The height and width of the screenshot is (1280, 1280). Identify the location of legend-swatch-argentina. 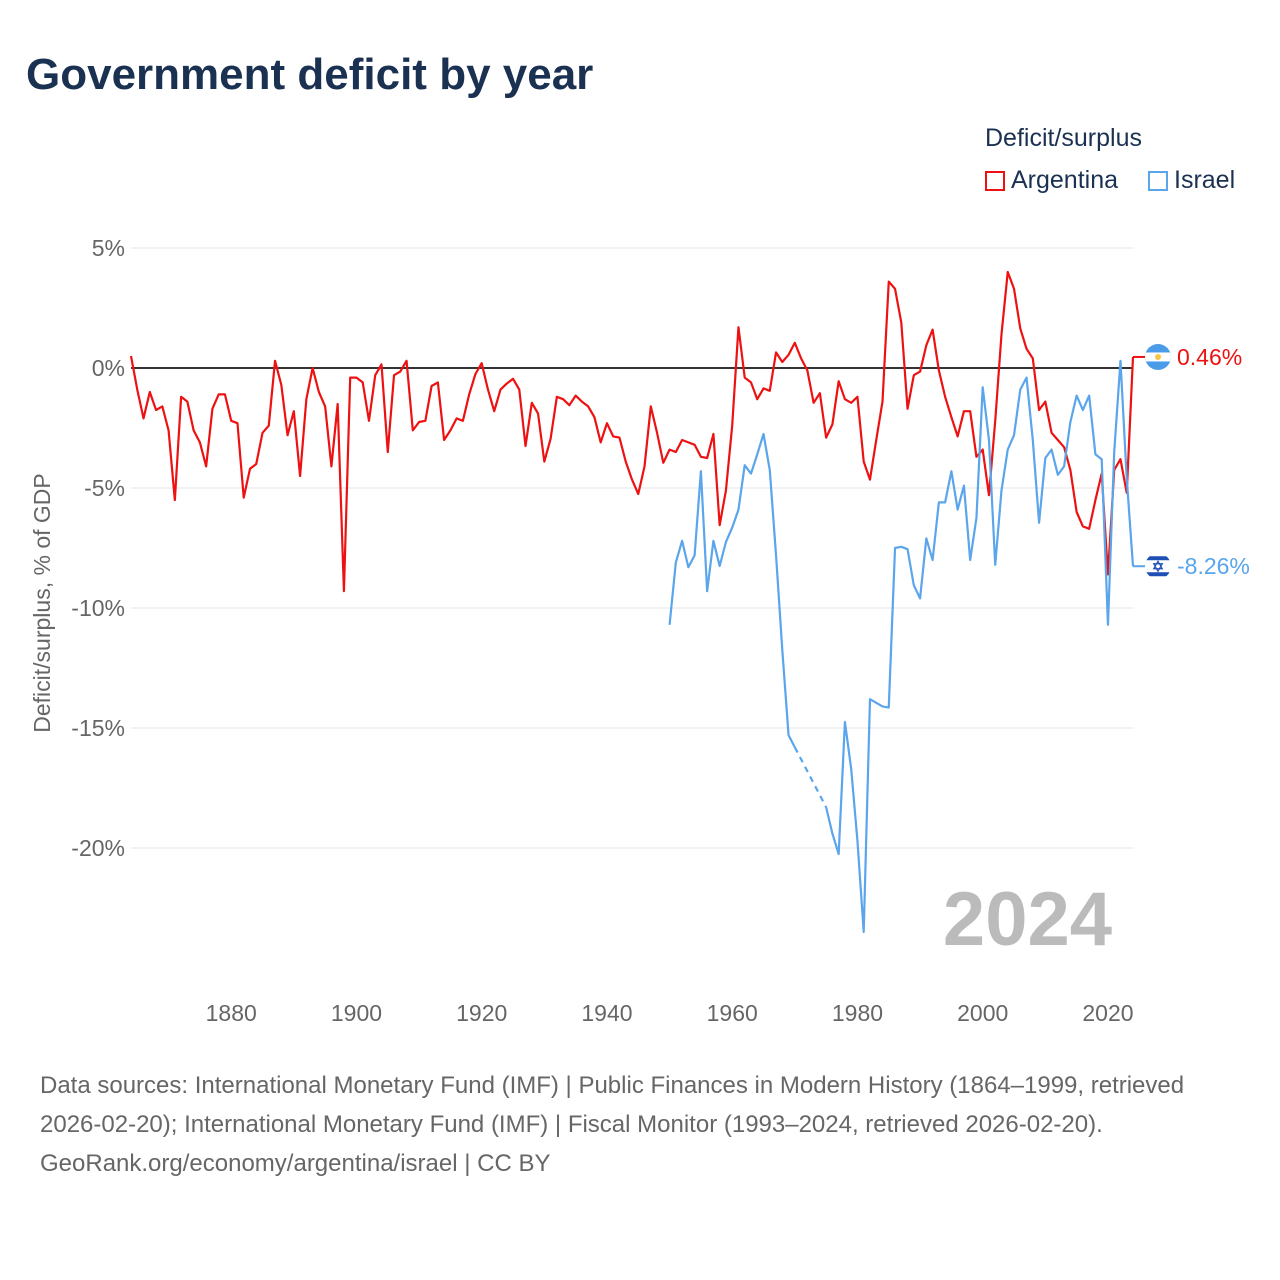
(995, 180).